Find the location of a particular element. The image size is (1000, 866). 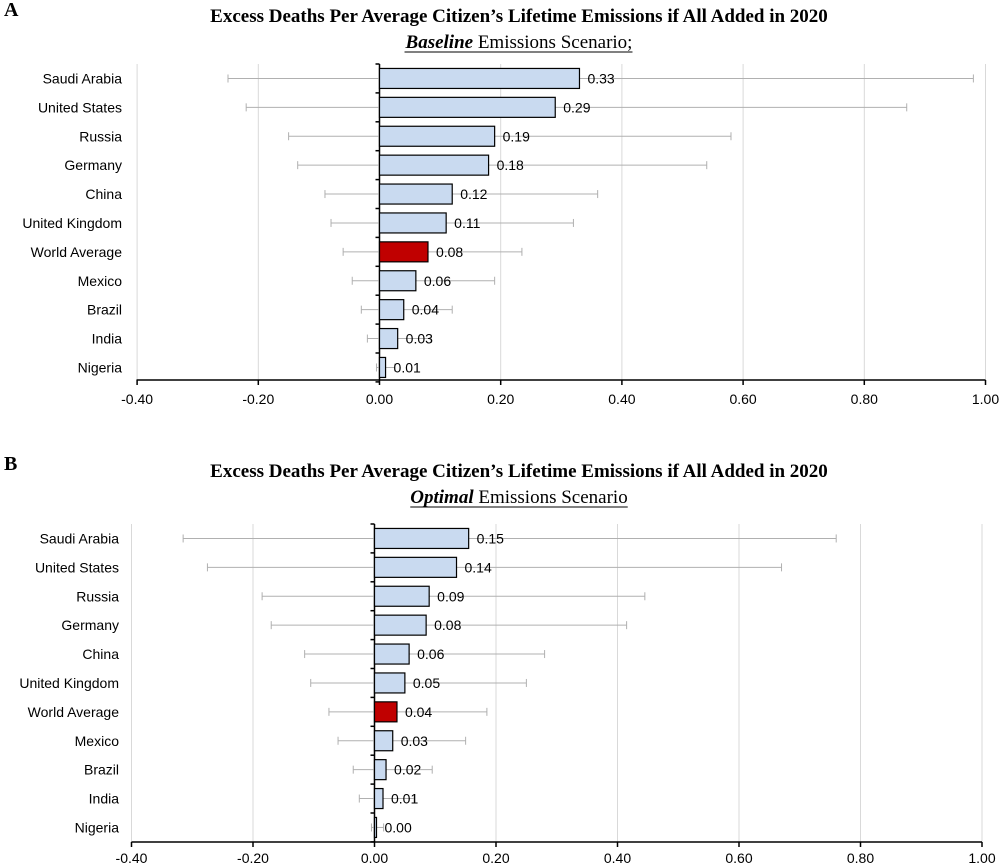

data-label-brazil: 0.02 is located at coordinates (407, 770).